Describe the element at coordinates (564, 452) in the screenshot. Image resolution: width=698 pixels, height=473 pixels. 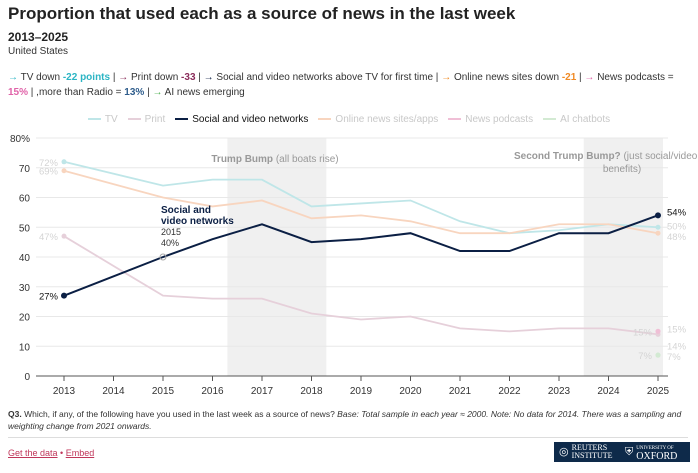
I see `globe-icon: ◎` at that location.